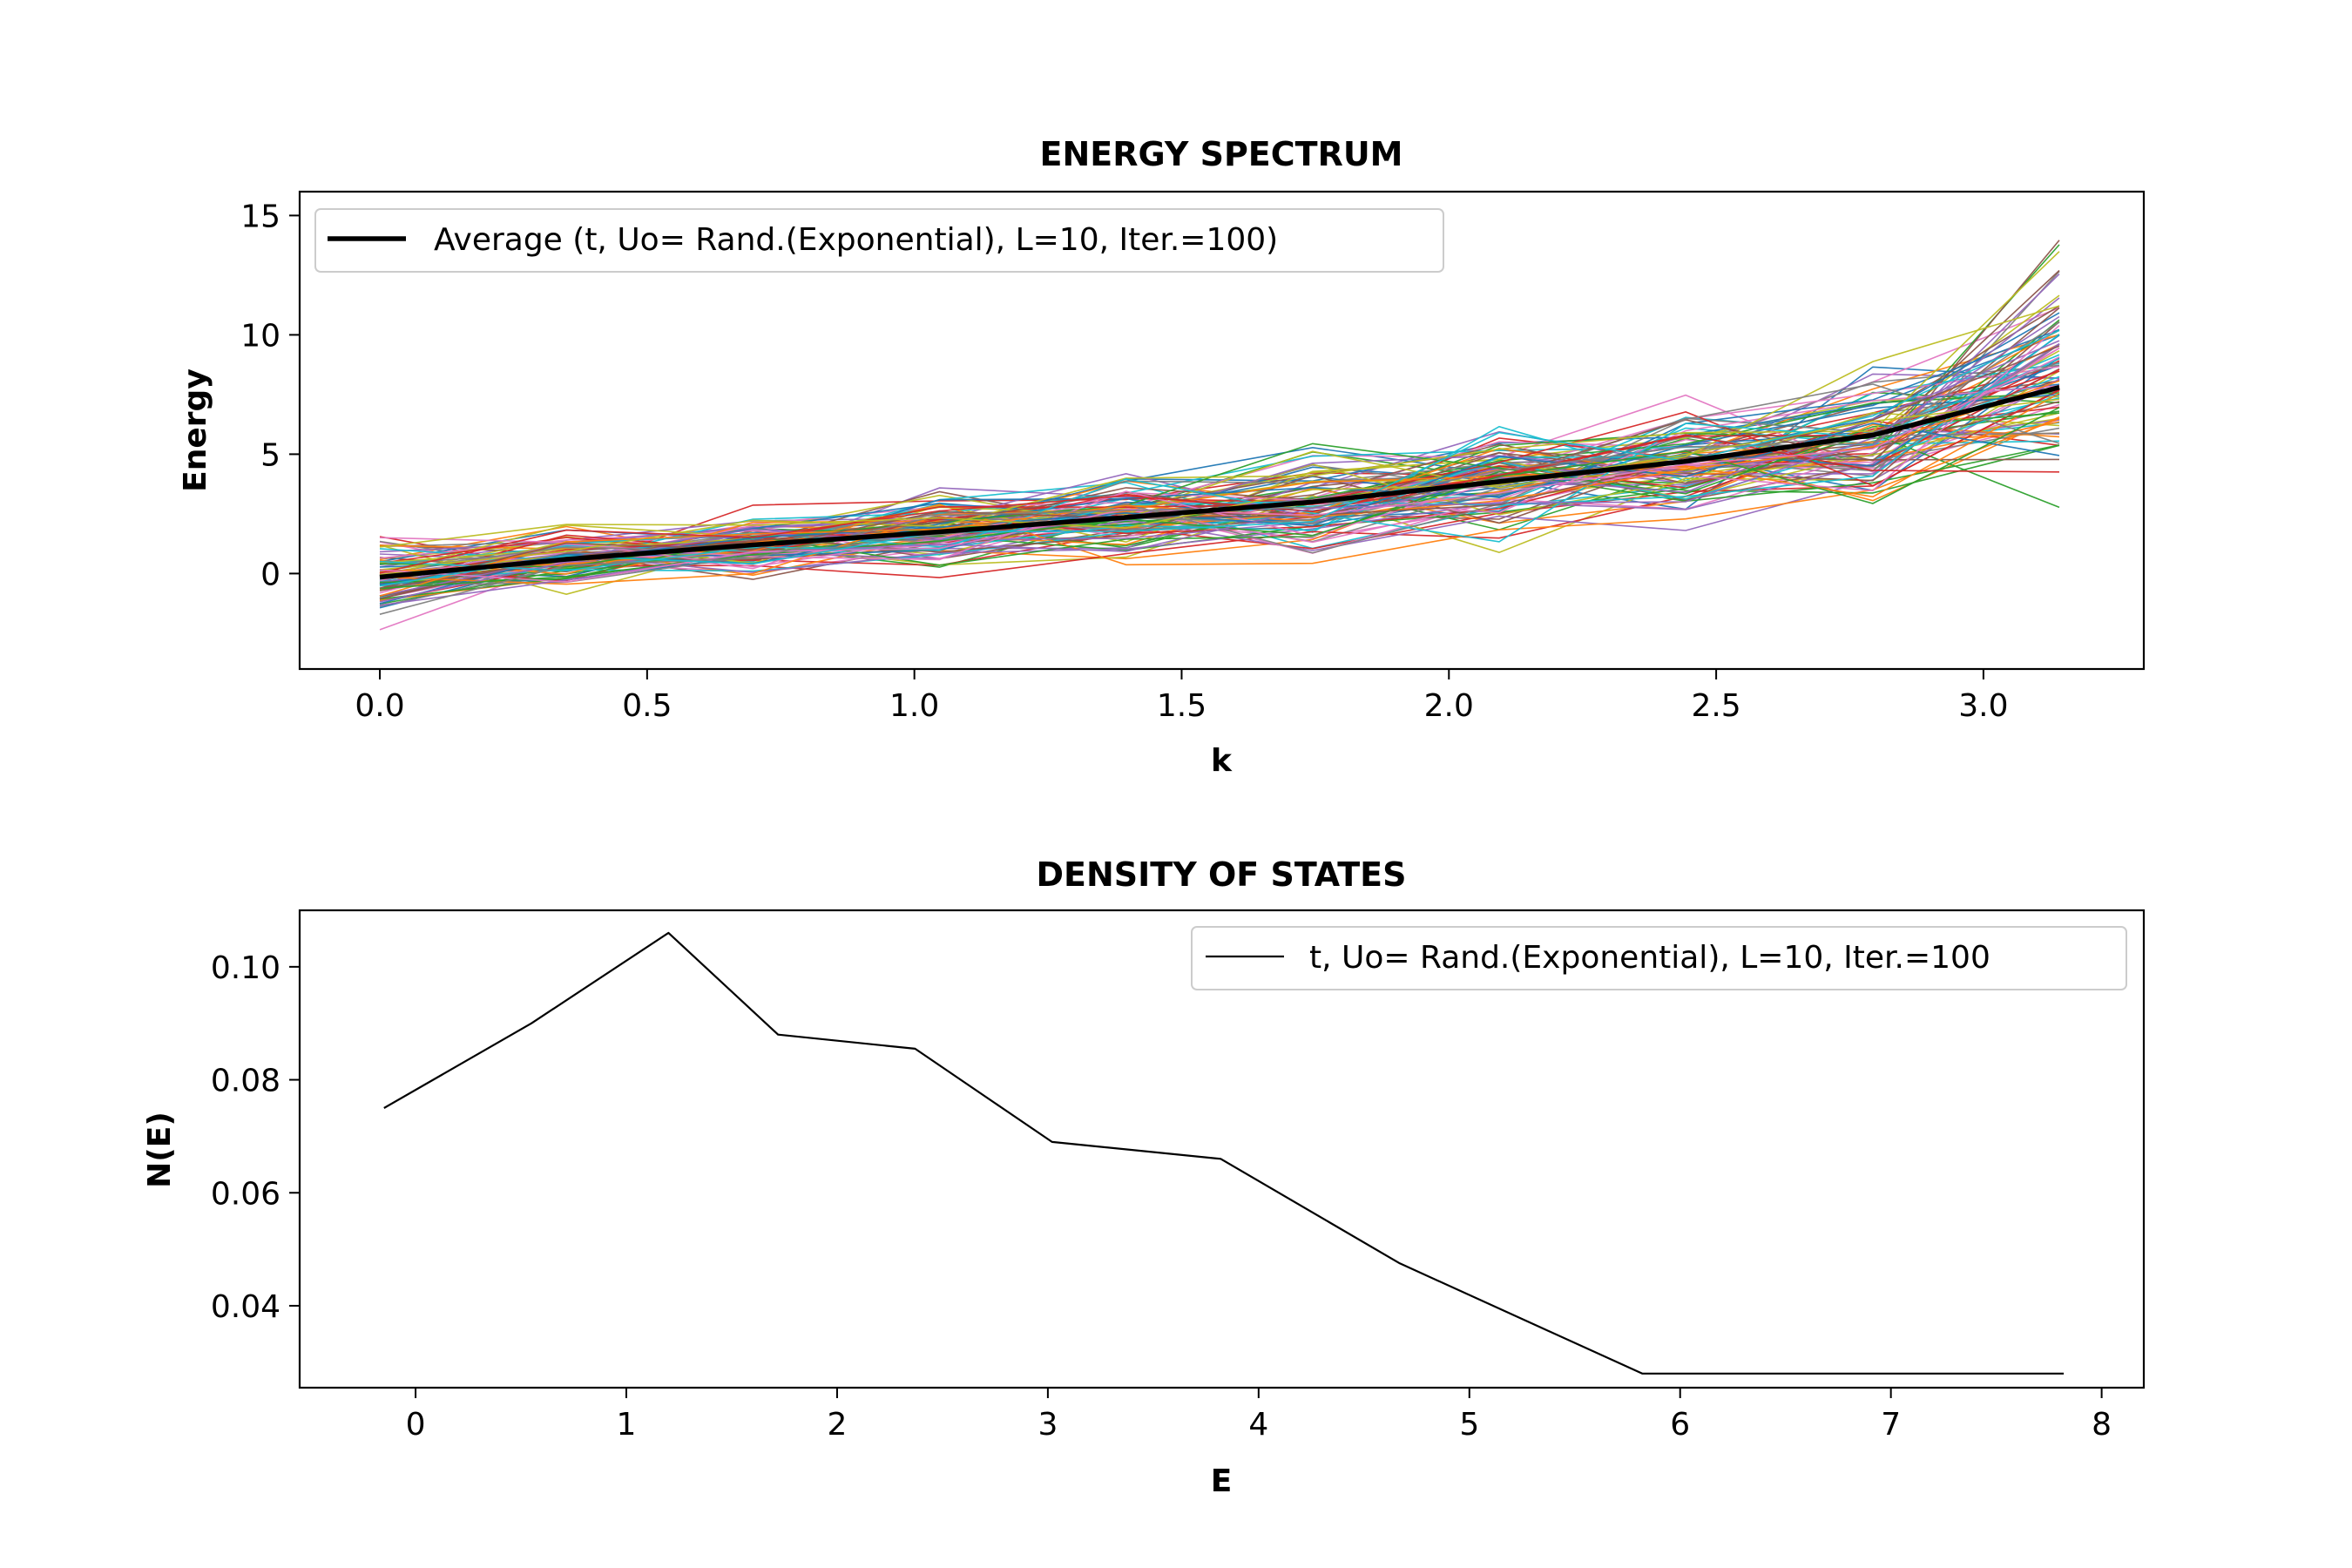  Describe the element at coordinates (1221, 154) in the screenshot. I see `energy-spectrum-title: ENERGY SPECTRUM` at that location.